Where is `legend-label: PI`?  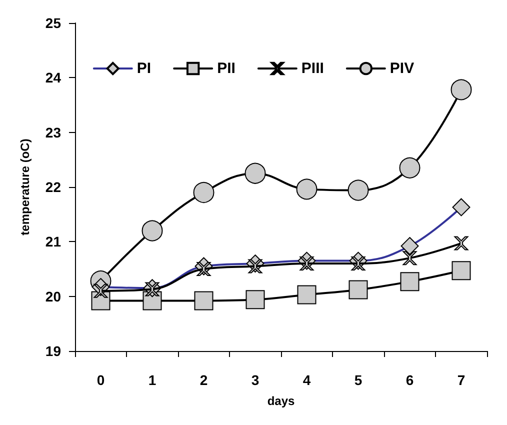 legend-label: PI is located at coordinates (144, 68).